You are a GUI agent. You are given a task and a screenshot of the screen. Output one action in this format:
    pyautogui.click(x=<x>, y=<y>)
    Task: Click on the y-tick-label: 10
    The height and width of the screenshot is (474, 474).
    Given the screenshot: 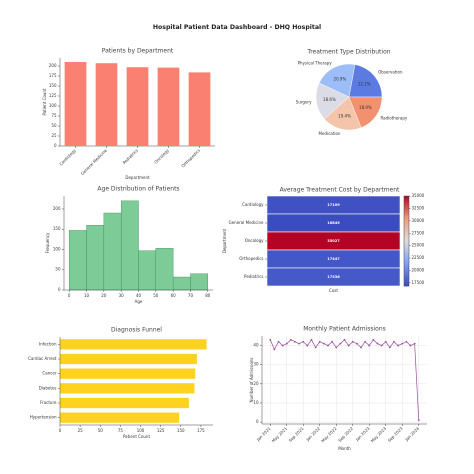 What is the action you would take?
    pyautogui.click(x=256, y=402)
    